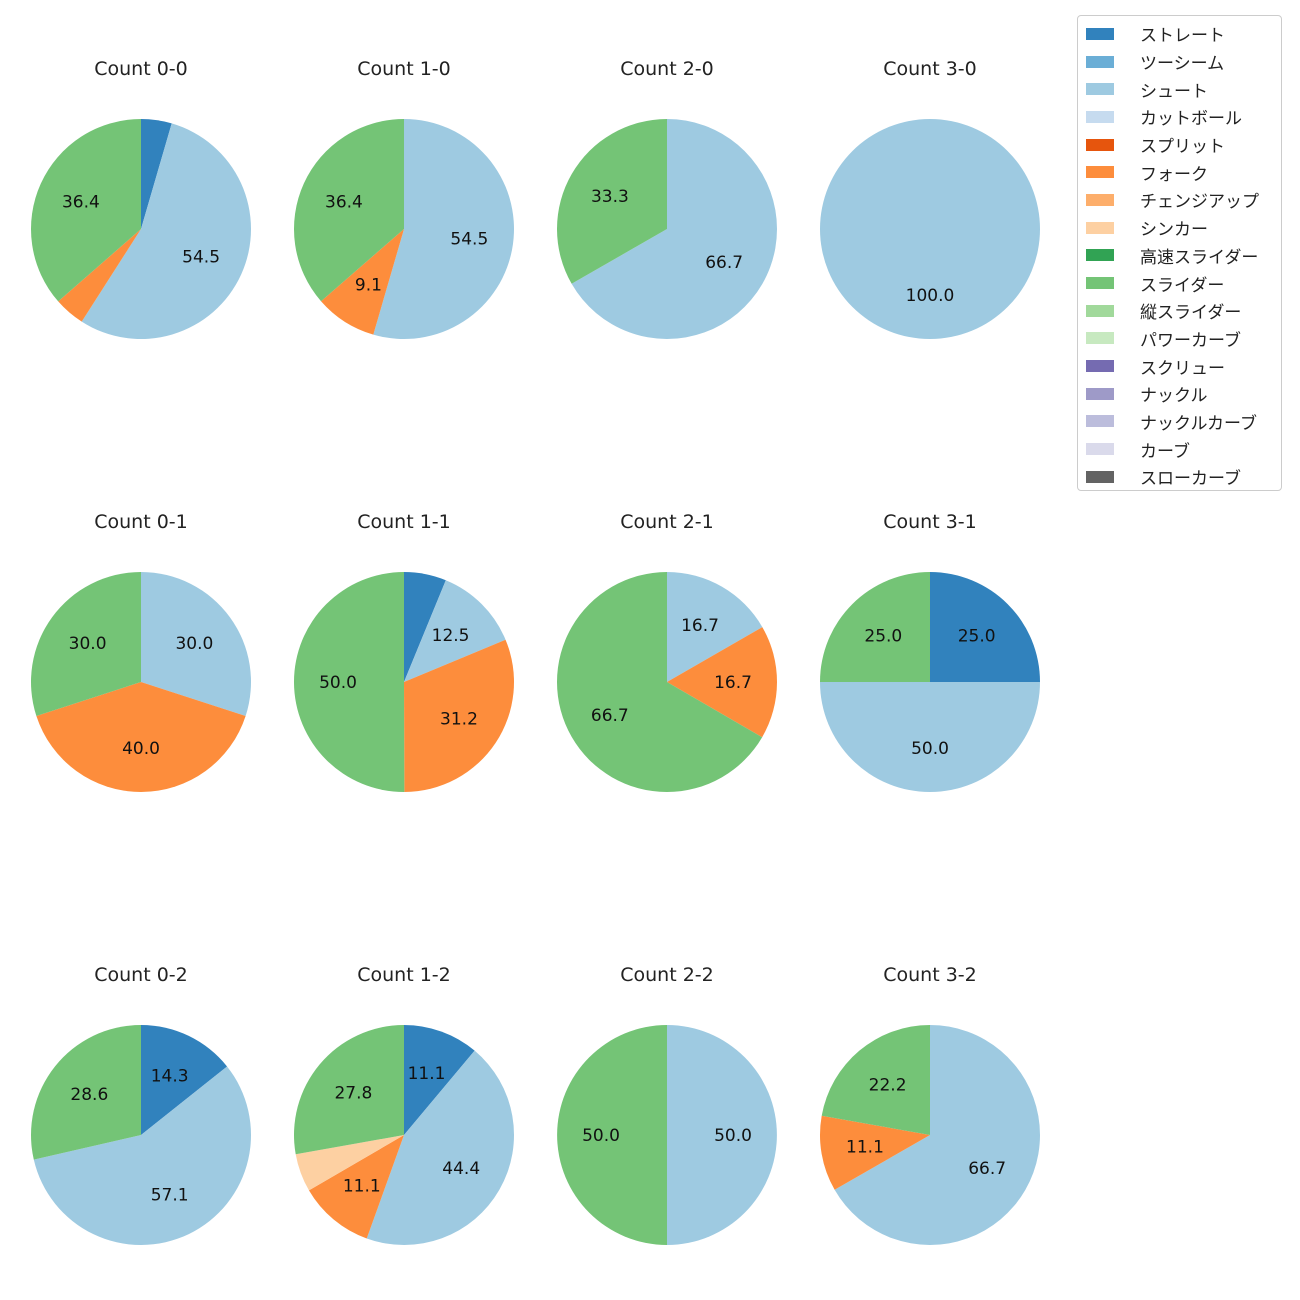 The height and width of the screenshot is (1300, 1300). Describe the element at coordinates (344, 203) in the screenshot. I see `slice-label: 36.4` at that location.